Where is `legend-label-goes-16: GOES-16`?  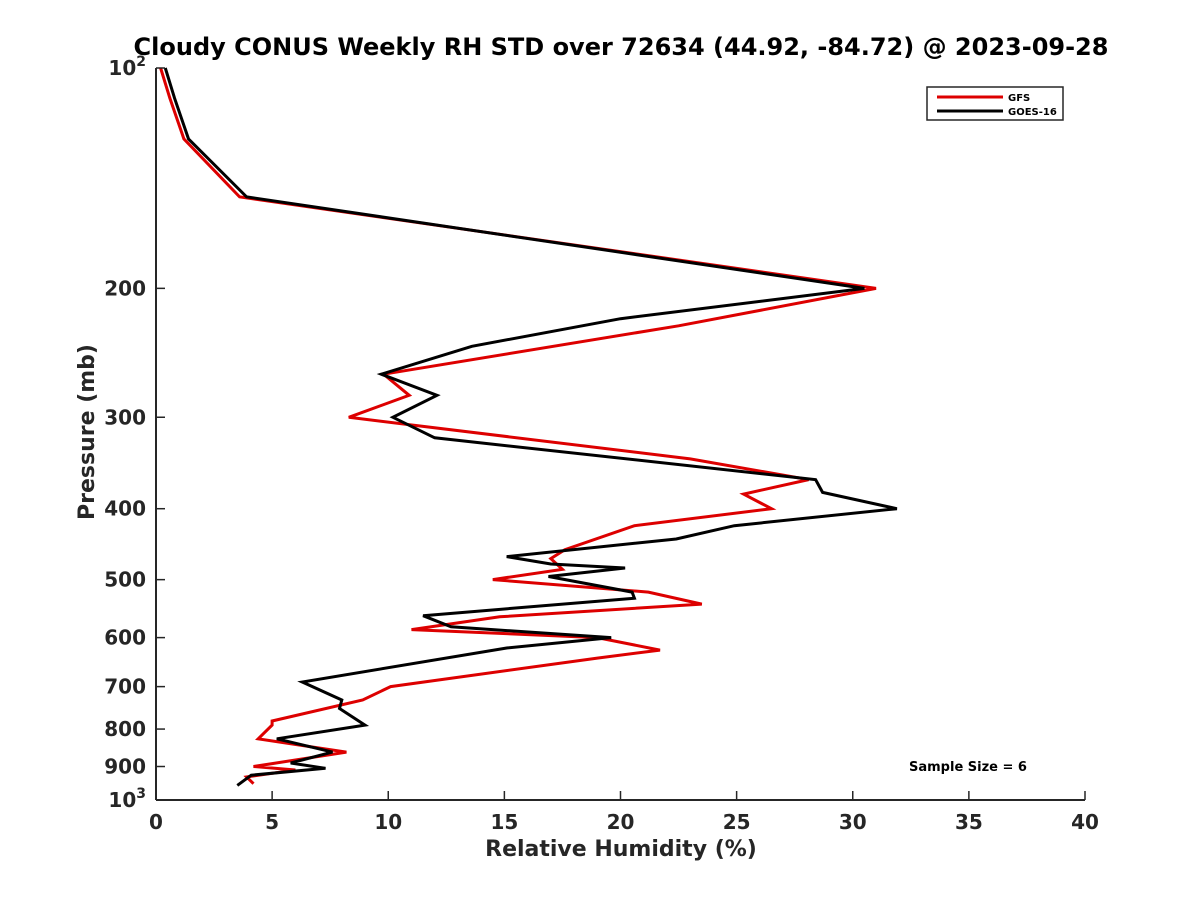 legend-label-goes-16: GOES-16 is located at coordinates (1032, 112).